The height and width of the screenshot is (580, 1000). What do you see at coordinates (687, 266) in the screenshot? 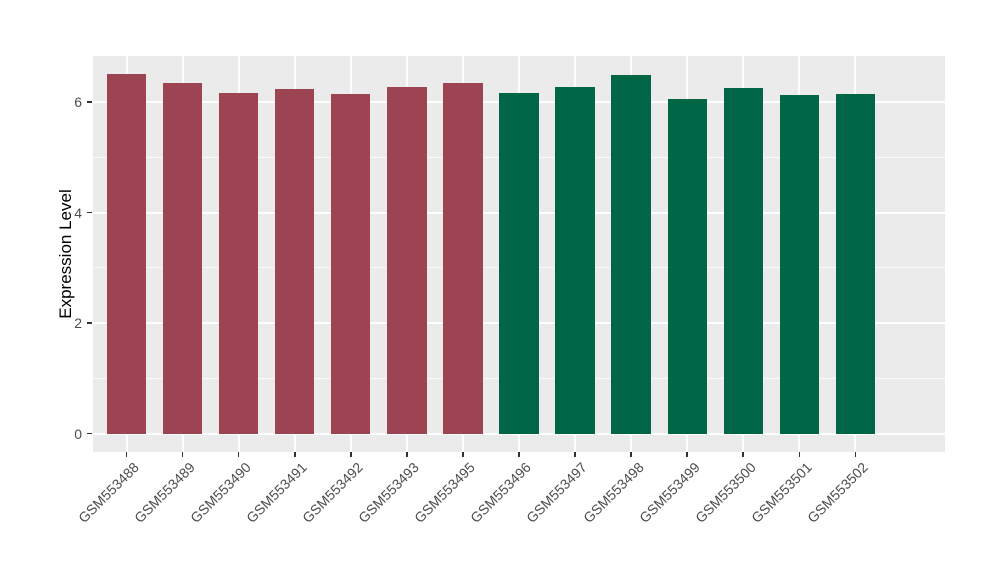
I see `bar-GSM553499` at bounding box center [687, 266].